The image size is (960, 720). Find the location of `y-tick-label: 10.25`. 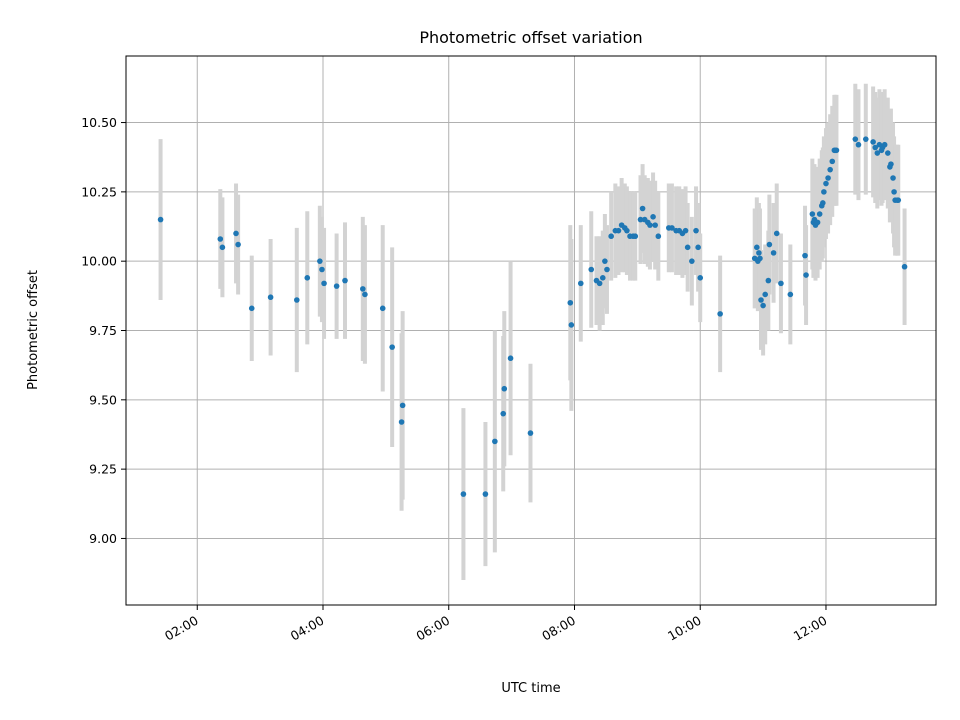

y-tick-label: 10.25 is located at coordinates (99, 191).